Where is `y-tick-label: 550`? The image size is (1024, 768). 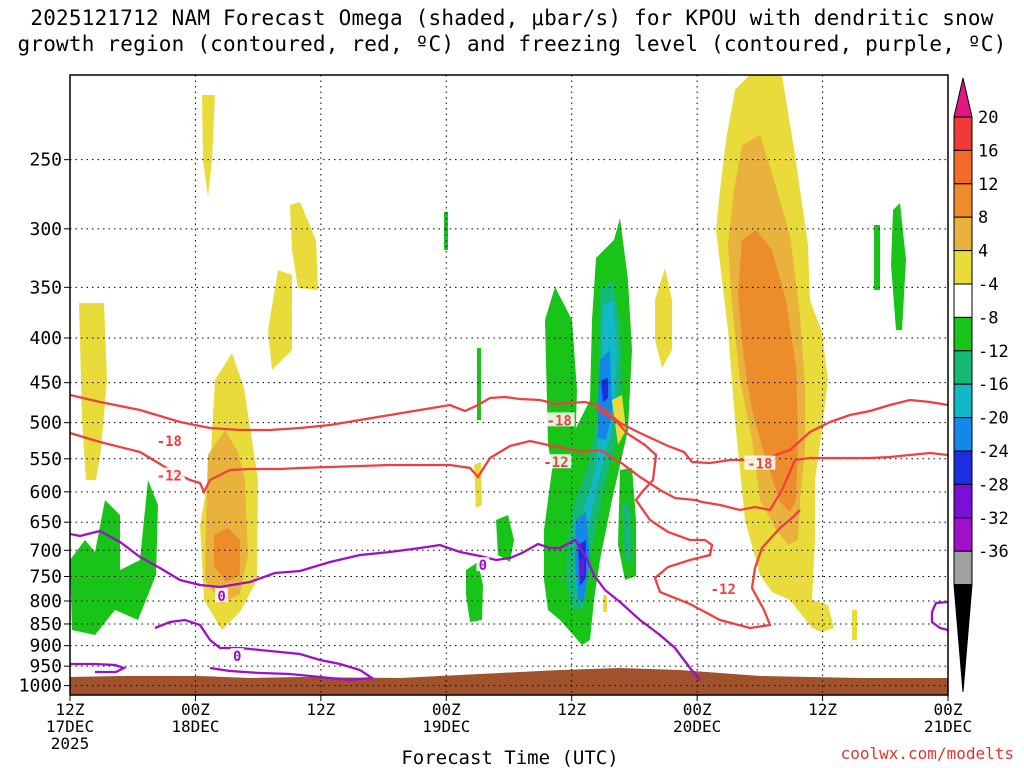 y-tick-label: 550 is located at coordinates (45, 459).